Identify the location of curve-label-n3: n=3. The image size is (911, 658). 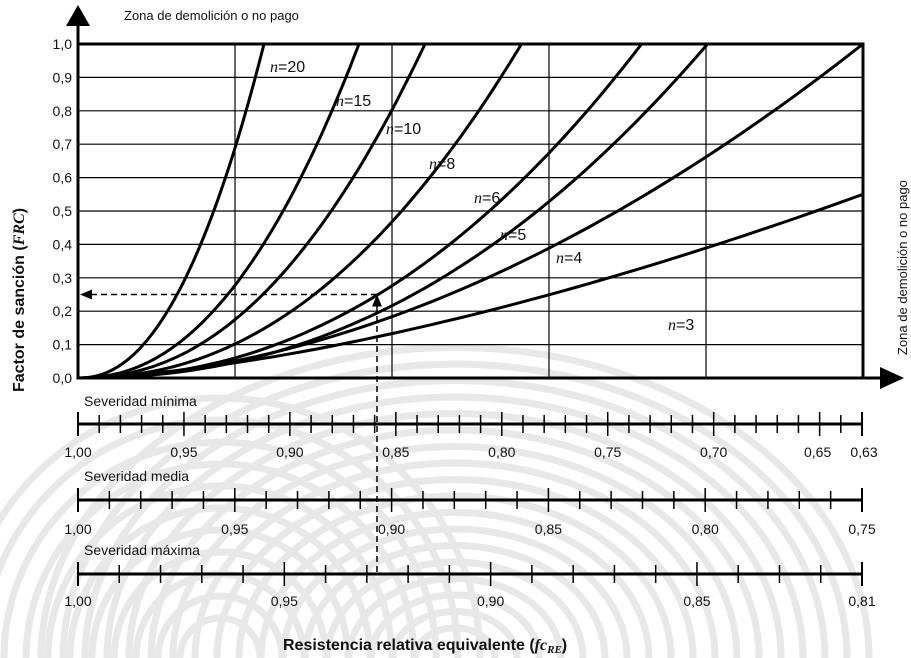
(681, 325).